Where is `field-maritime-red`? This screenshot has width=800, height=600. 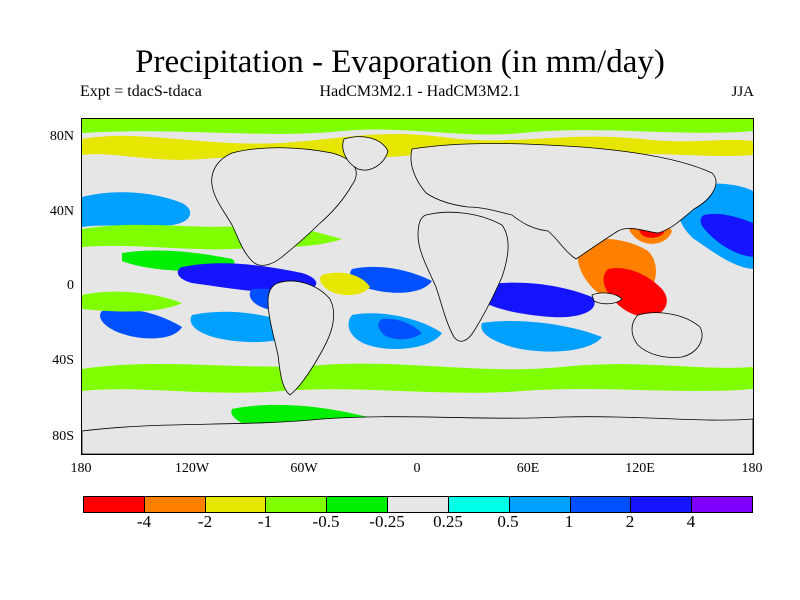 field-maritime-red is located at coordinates (635, 292).